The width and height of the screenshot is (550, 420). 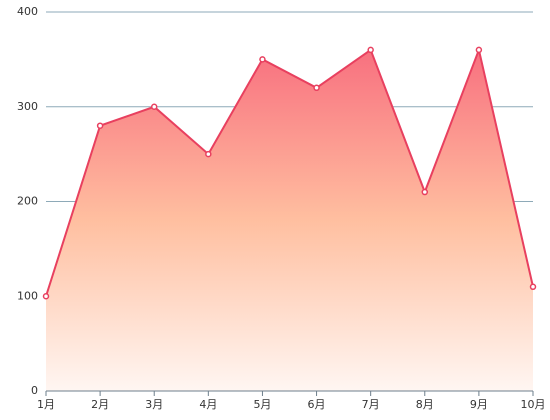 What do you see at coordinates (27, 11) in the screenshot?
I see `y-tick-label: 400` at bounding box center [27, 11].